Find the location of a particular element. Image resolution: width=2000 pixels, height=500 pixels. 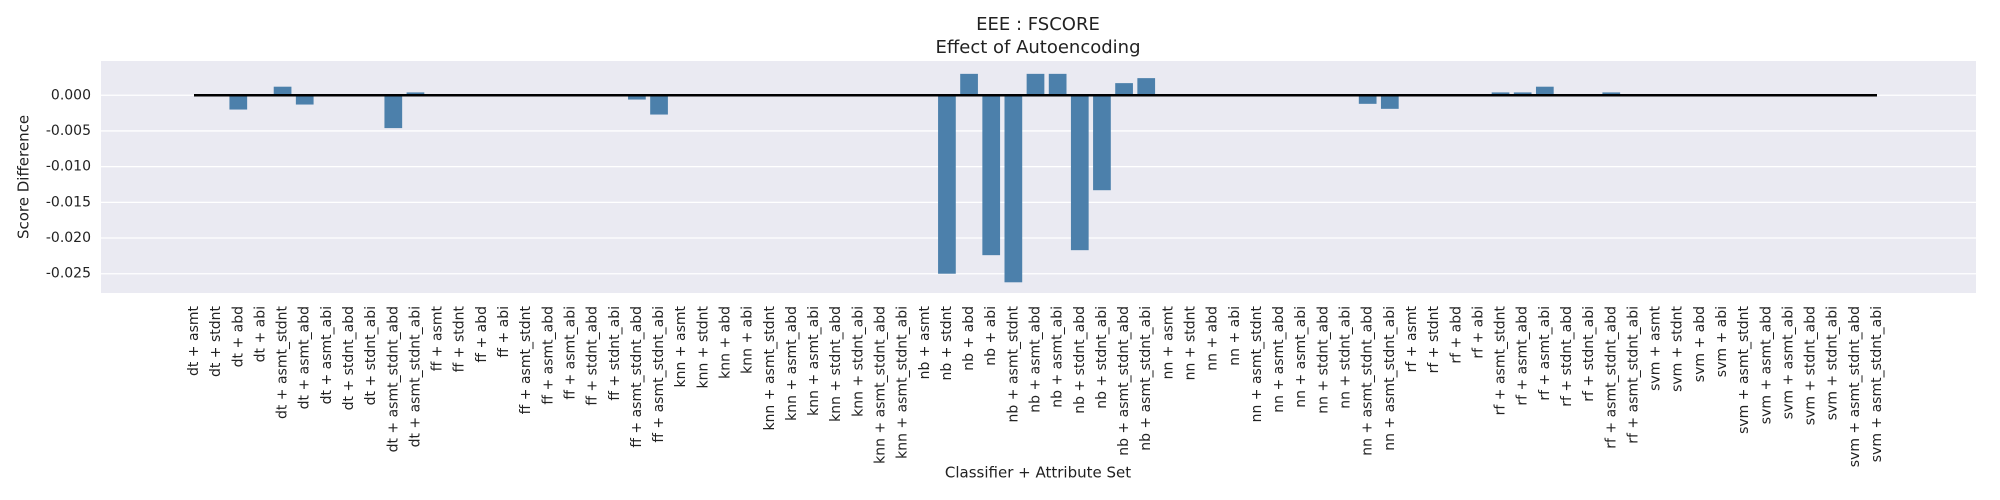

x-tick-label: nb + abi is located at coordinates (991, 336).